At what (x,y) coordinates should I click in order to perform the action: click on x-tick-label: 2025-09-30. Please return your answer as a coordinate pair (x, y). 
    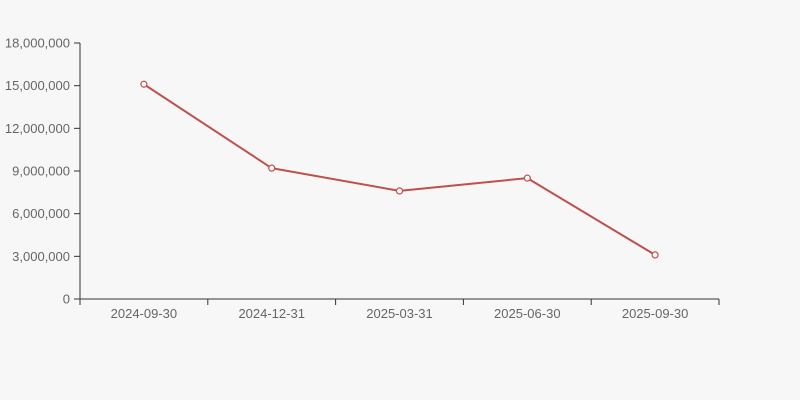
    Looking at the image, I should click on (655, 313).